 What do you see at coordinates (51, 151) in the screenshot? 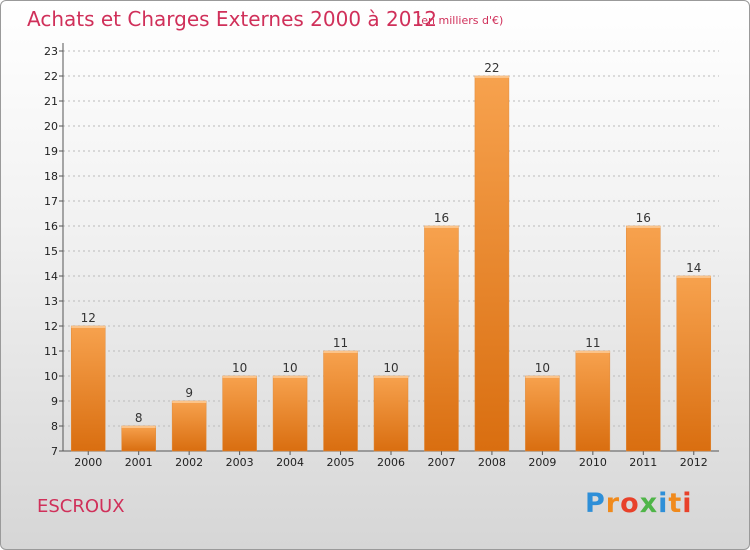
I see `y-tick-label: 19` at bounding box center [51, 151].